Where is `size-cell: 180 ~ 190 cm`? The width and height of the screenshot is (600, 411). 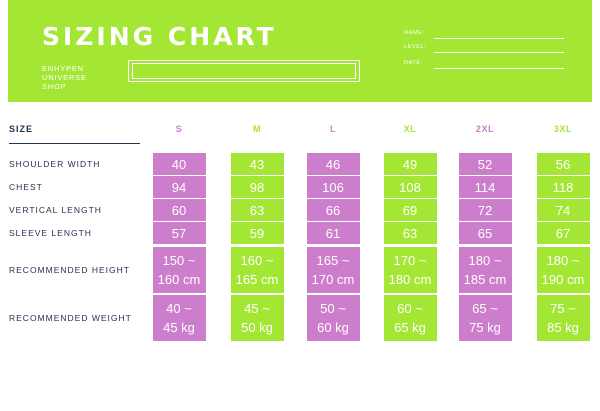
size-cell: 180 ~ 190 cm is located at coordinates (563, 270).